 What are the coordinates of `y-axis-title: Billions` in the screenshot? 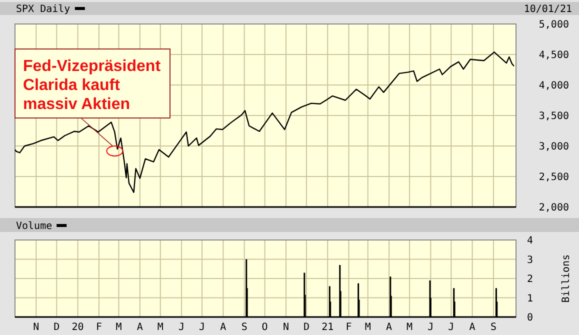 It's located at (566, 278).